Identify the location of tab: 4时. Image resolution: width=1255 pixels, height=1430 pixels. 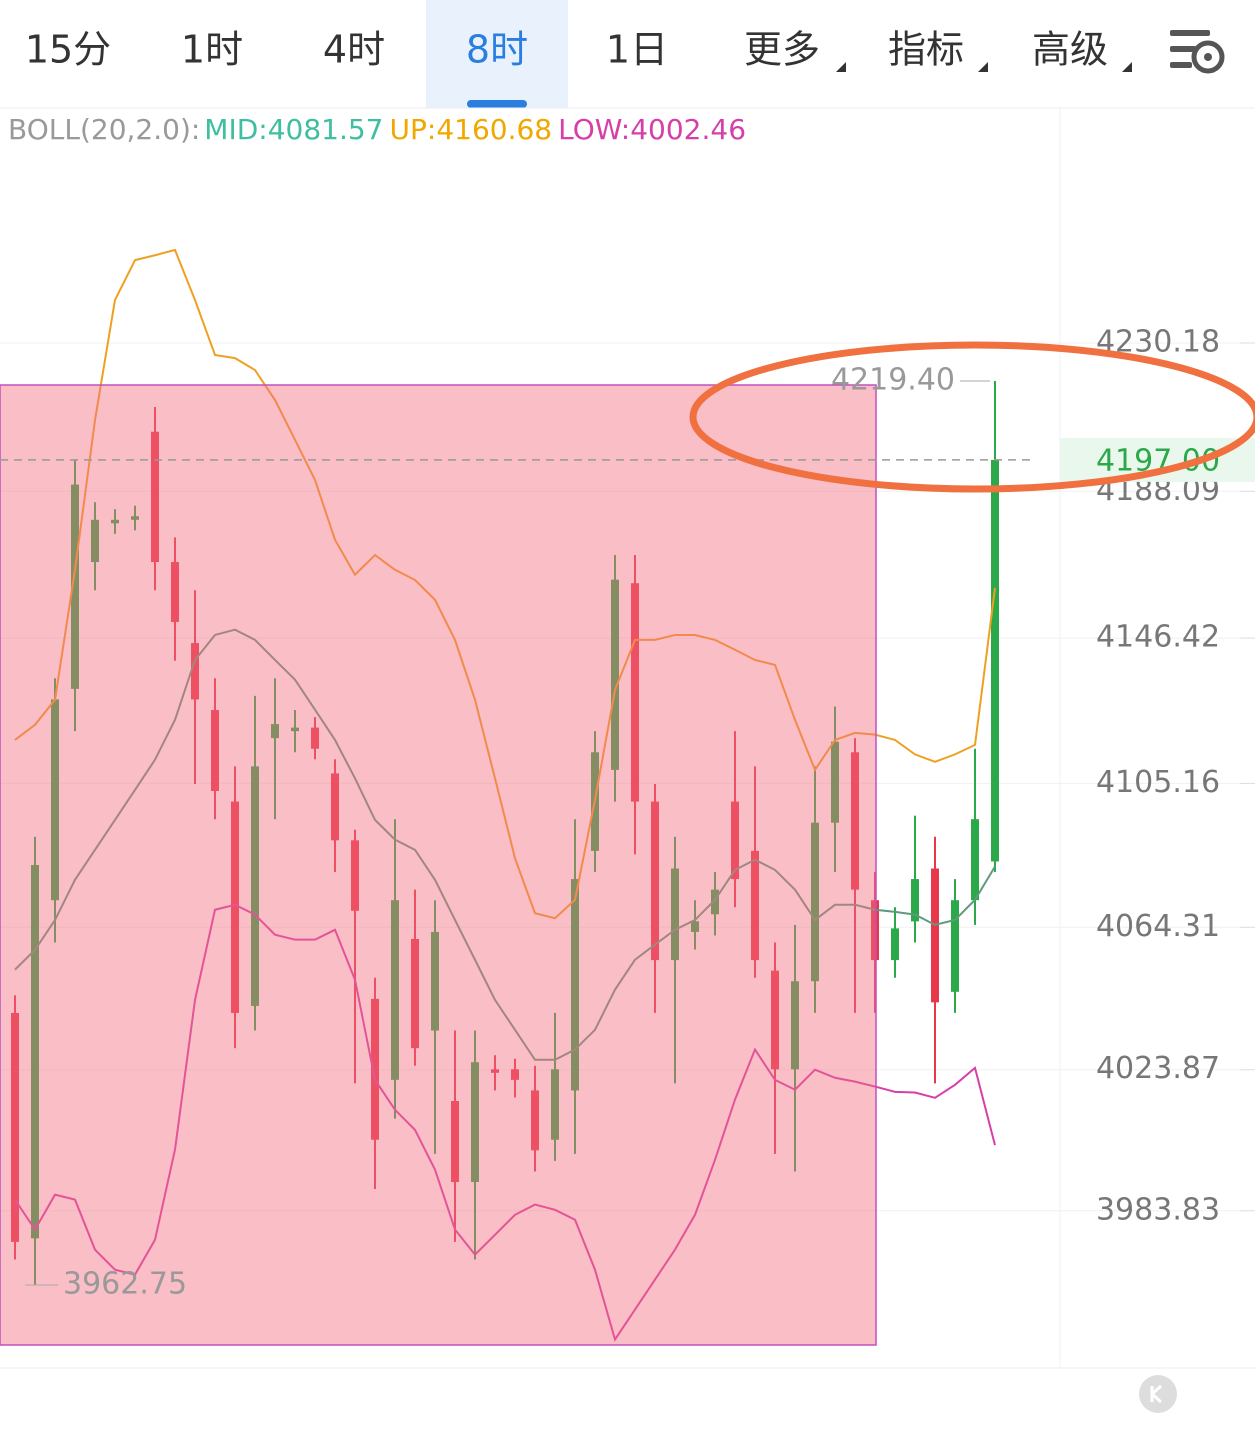
(354, 50).